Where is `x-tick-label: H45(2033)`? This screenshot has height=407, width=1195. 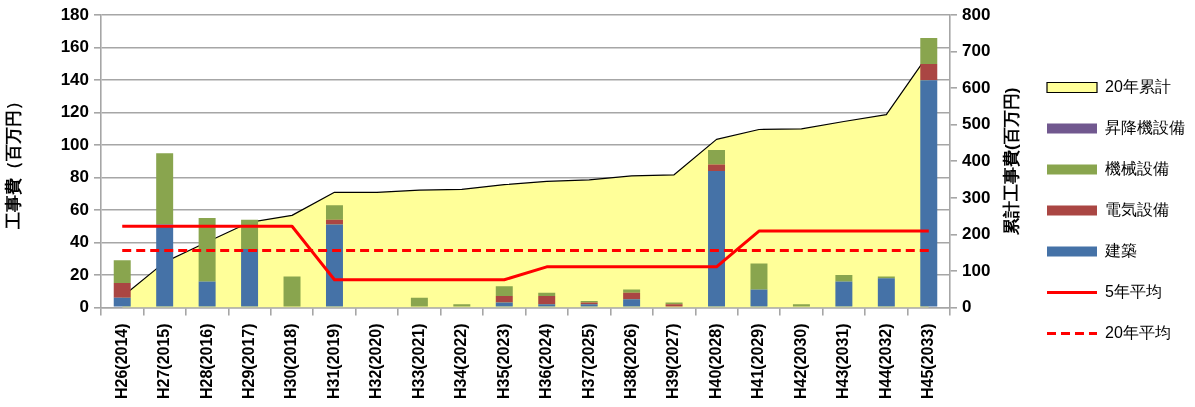
x-tick-label: H45(2033) is located at coordinates (928, 361).